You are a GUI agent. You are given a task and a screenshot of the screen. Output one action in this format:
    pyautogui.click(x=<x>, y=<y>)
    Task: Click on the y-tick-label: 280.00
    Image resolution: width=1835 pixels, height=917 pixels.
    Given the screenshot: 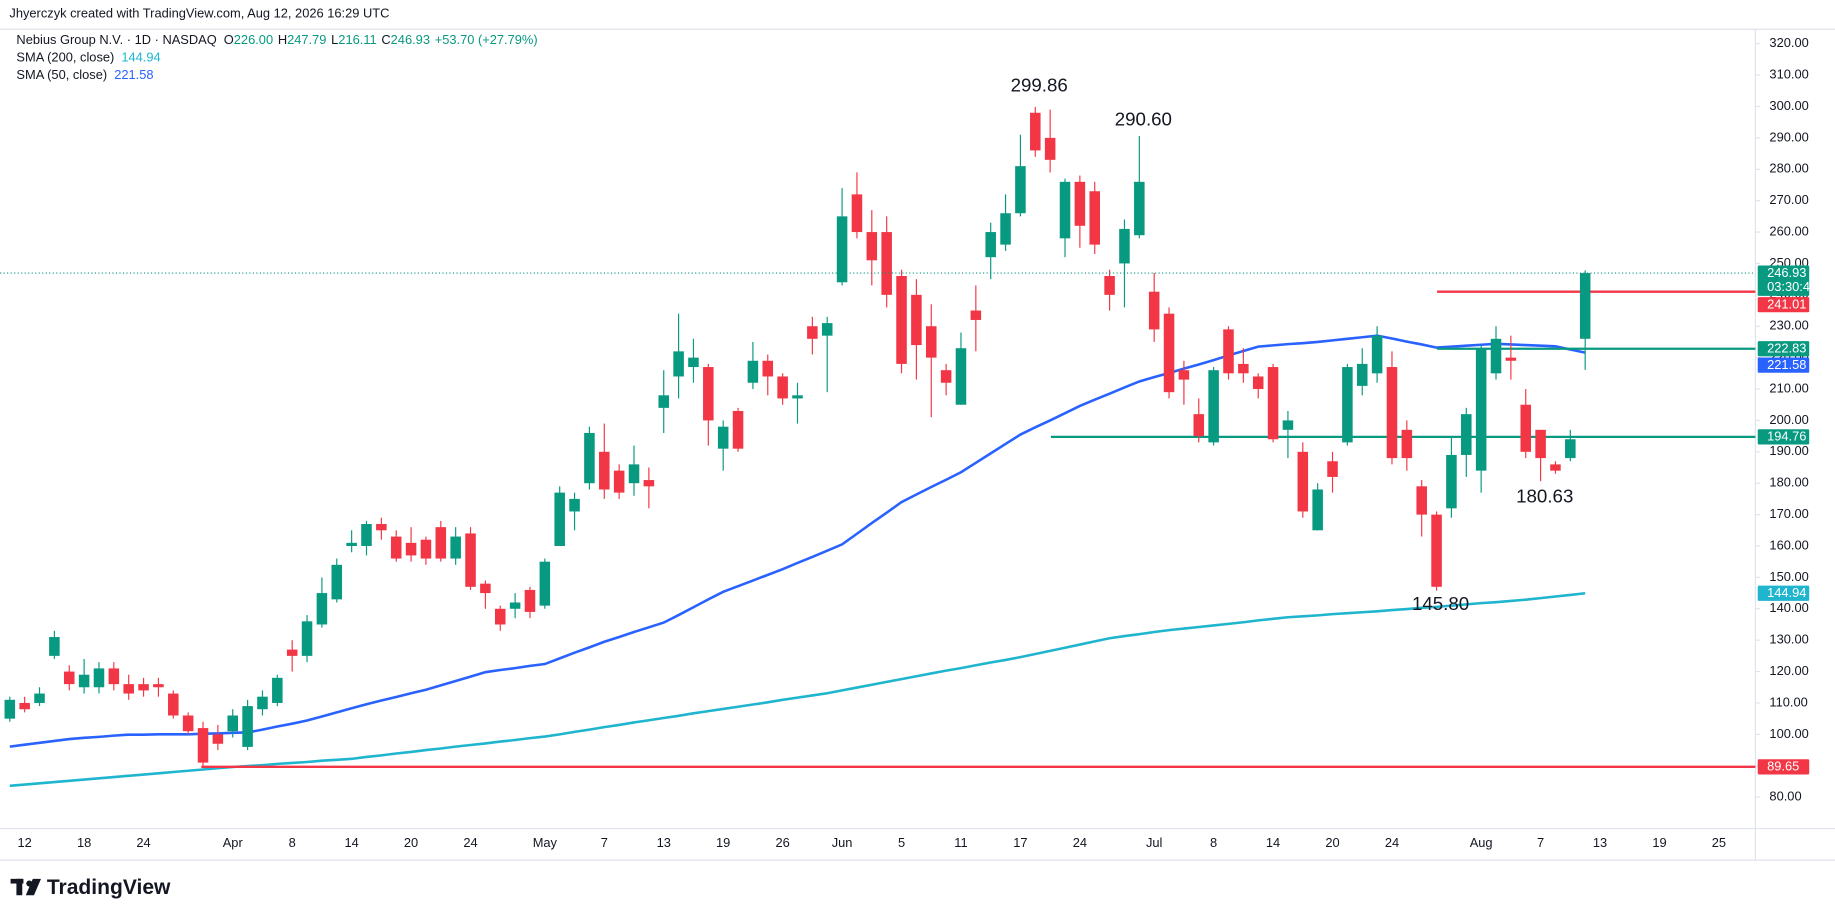 What is the action you would take?
    pyautogui.click(x=1788, y=168)
    